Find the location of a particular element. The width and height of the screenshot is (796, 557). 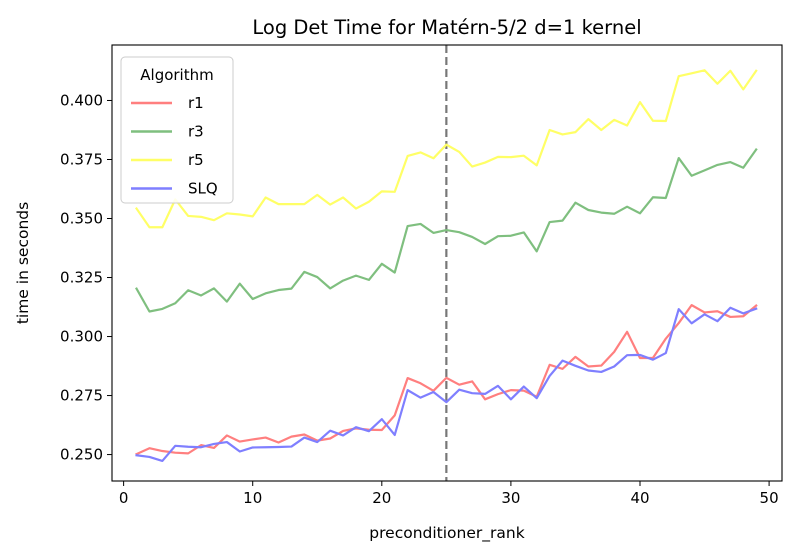

y-tick-label: 0.300 is located at coordinates (81, 337).